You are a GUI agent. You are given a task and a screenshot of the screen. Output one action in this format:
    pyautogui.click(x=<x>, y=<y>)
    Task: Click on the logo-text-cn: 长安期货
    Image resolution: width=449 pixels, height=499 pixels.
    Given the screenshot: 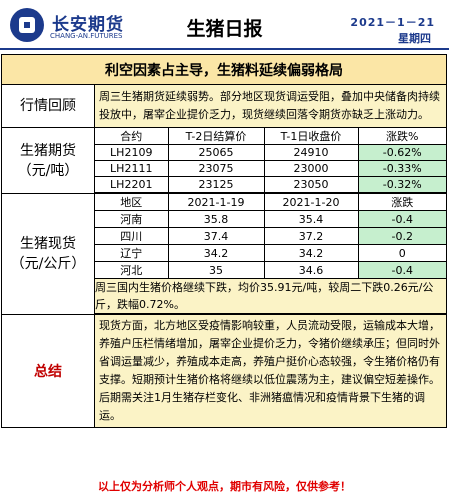 What is the action you would take?
    pyautogui.click(x=88, y=25)
    